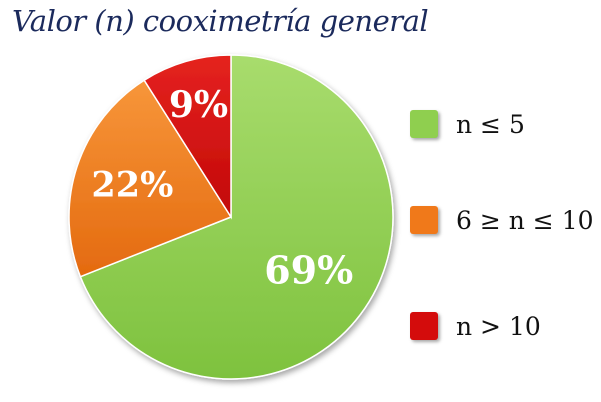 This screenshot has width=601, height=402. What do you see at coordinates (424, 220) in the screenshot?
I see `legend-swatch-orange` at bounding box center [424, 220].